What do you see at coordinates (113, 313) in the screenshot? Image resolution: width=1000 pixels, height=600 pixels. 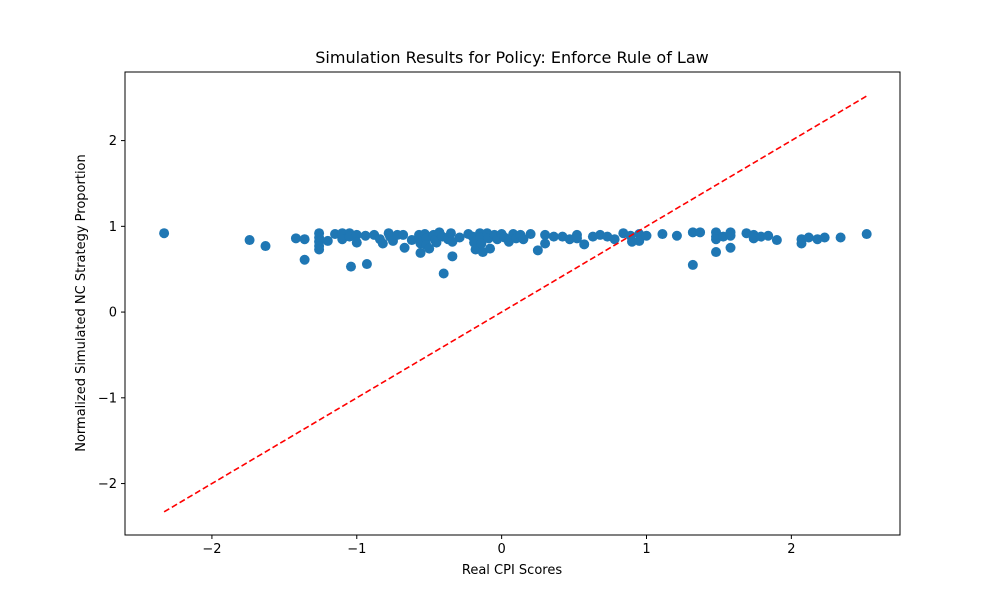 I see `y-tick-label: 0` at bounding box center [113, 313].